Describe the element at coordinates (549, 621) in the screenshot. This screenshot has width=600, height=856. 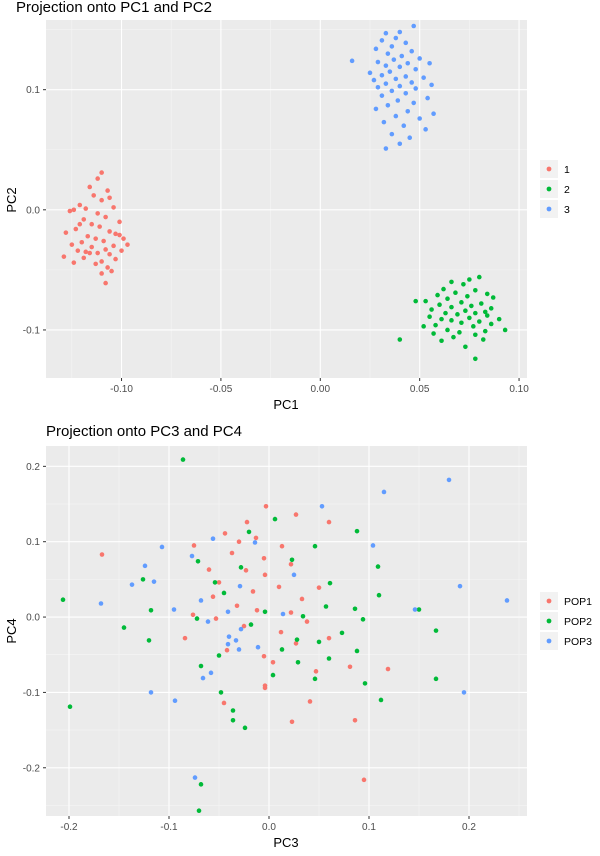
I see `legend-key-pop2` at that location.